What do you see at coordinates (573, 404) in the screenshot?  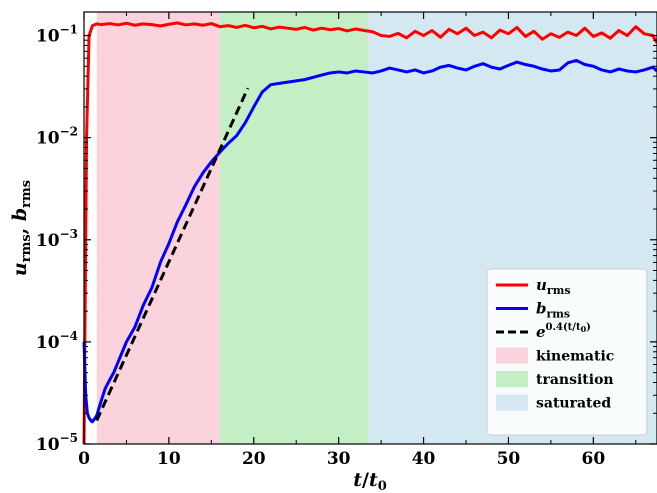 I see `legend-label-saturated: saturated` at bounding box center [573, 404].